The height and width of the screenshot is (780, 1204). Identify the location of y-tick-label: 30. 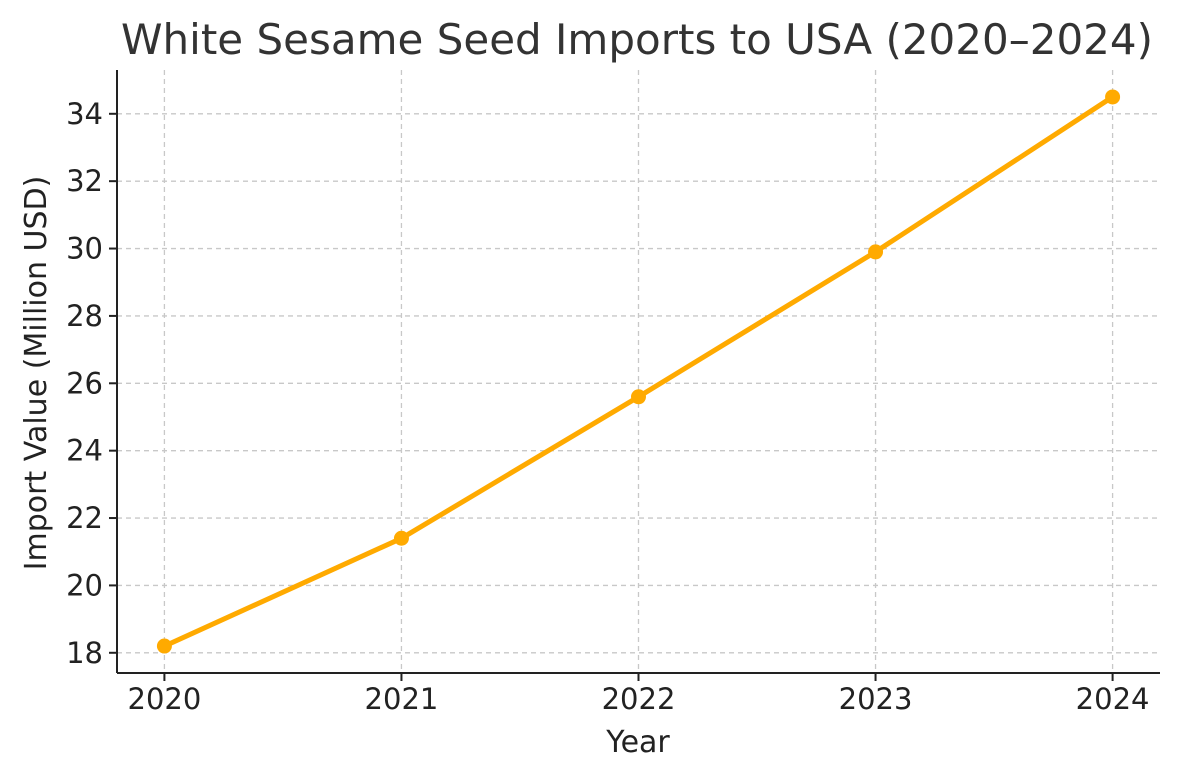
(84, 249).